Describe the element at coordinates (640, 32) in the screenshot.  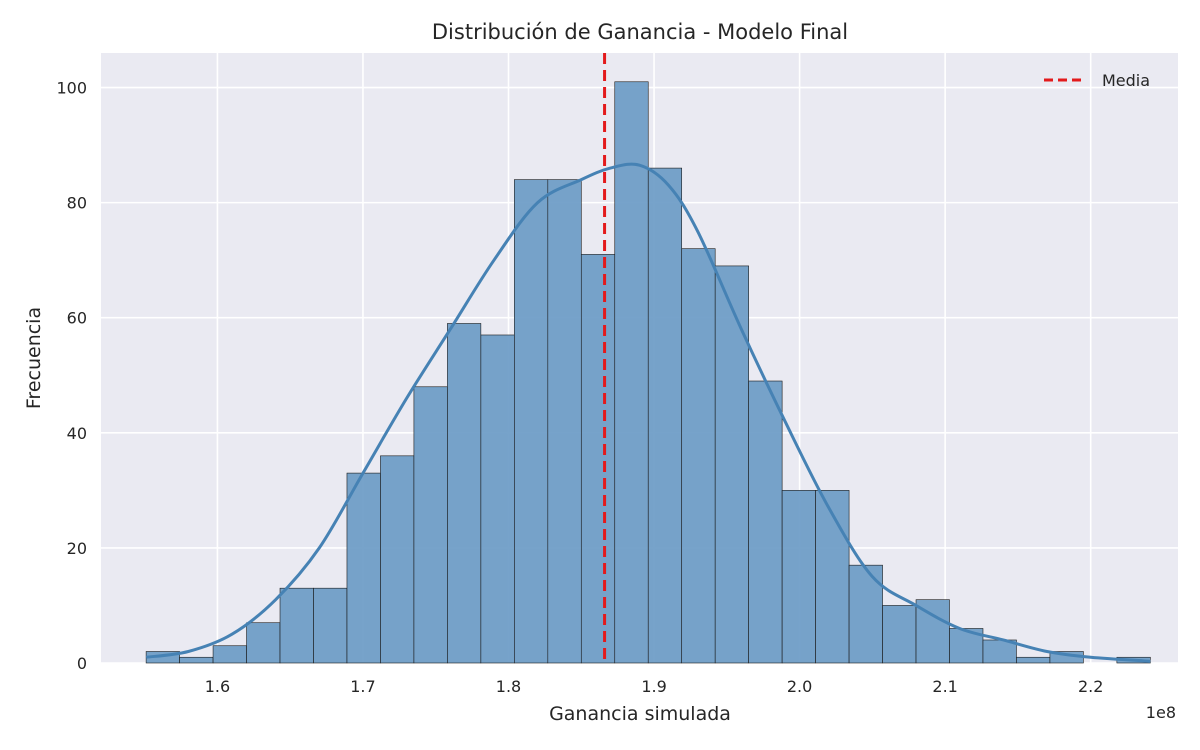
I see `chart-title: Distribución de Ganancia - Modelo Final` at that location.